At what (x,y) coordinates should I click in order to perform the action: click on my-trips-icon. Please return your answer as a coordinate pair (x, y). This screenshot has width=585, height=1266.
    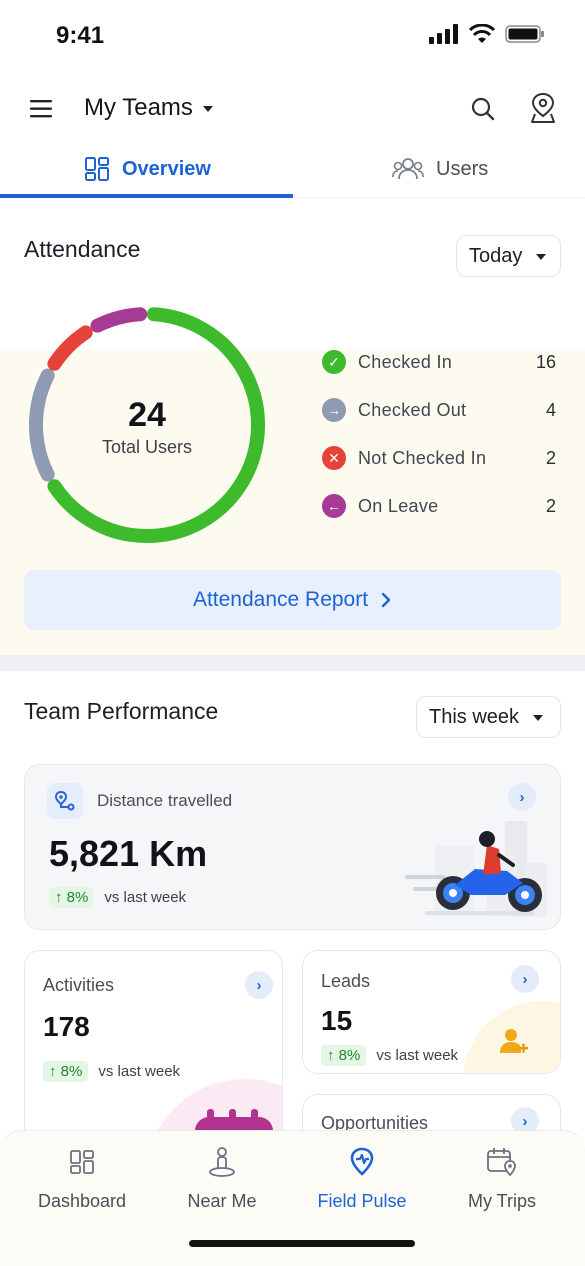
    Looking at the image, I should click on (501, 1162).